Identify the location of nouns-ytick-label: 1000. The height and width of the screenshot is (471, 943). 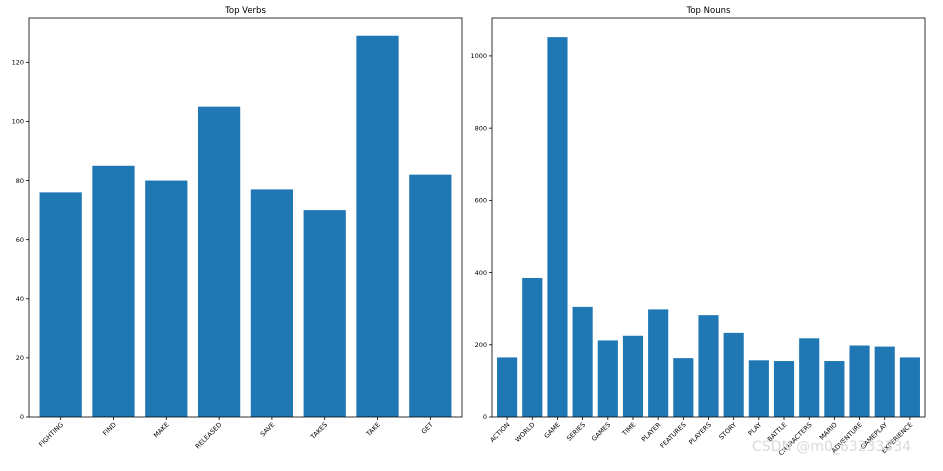
(478, 56).